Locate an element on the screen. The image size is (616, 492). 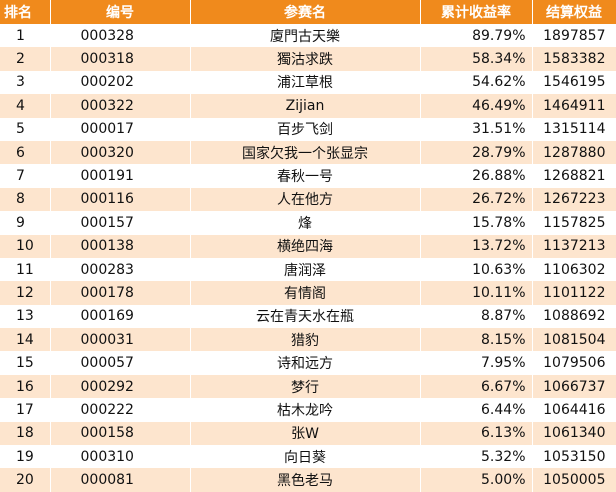
table-row: 5 000017 百步飞剑 31.51% 1315114 is located at coordinates (308, 129).